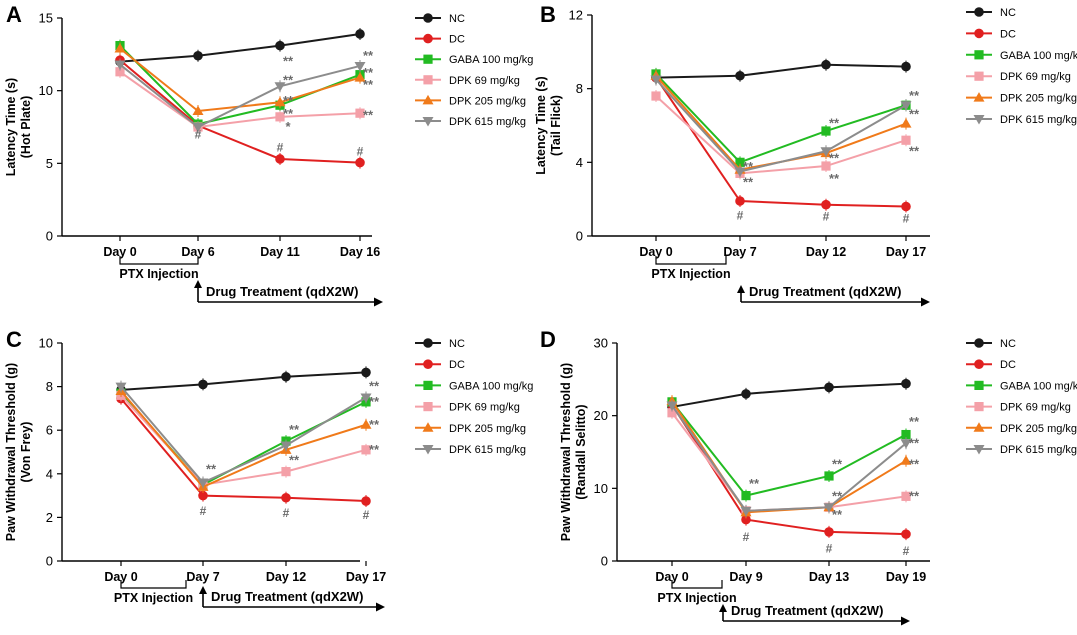 The height and width of the screenshot is (635, 1077). I want to click on y-axis-label-2: (Hot Plate), so click(26, 127).